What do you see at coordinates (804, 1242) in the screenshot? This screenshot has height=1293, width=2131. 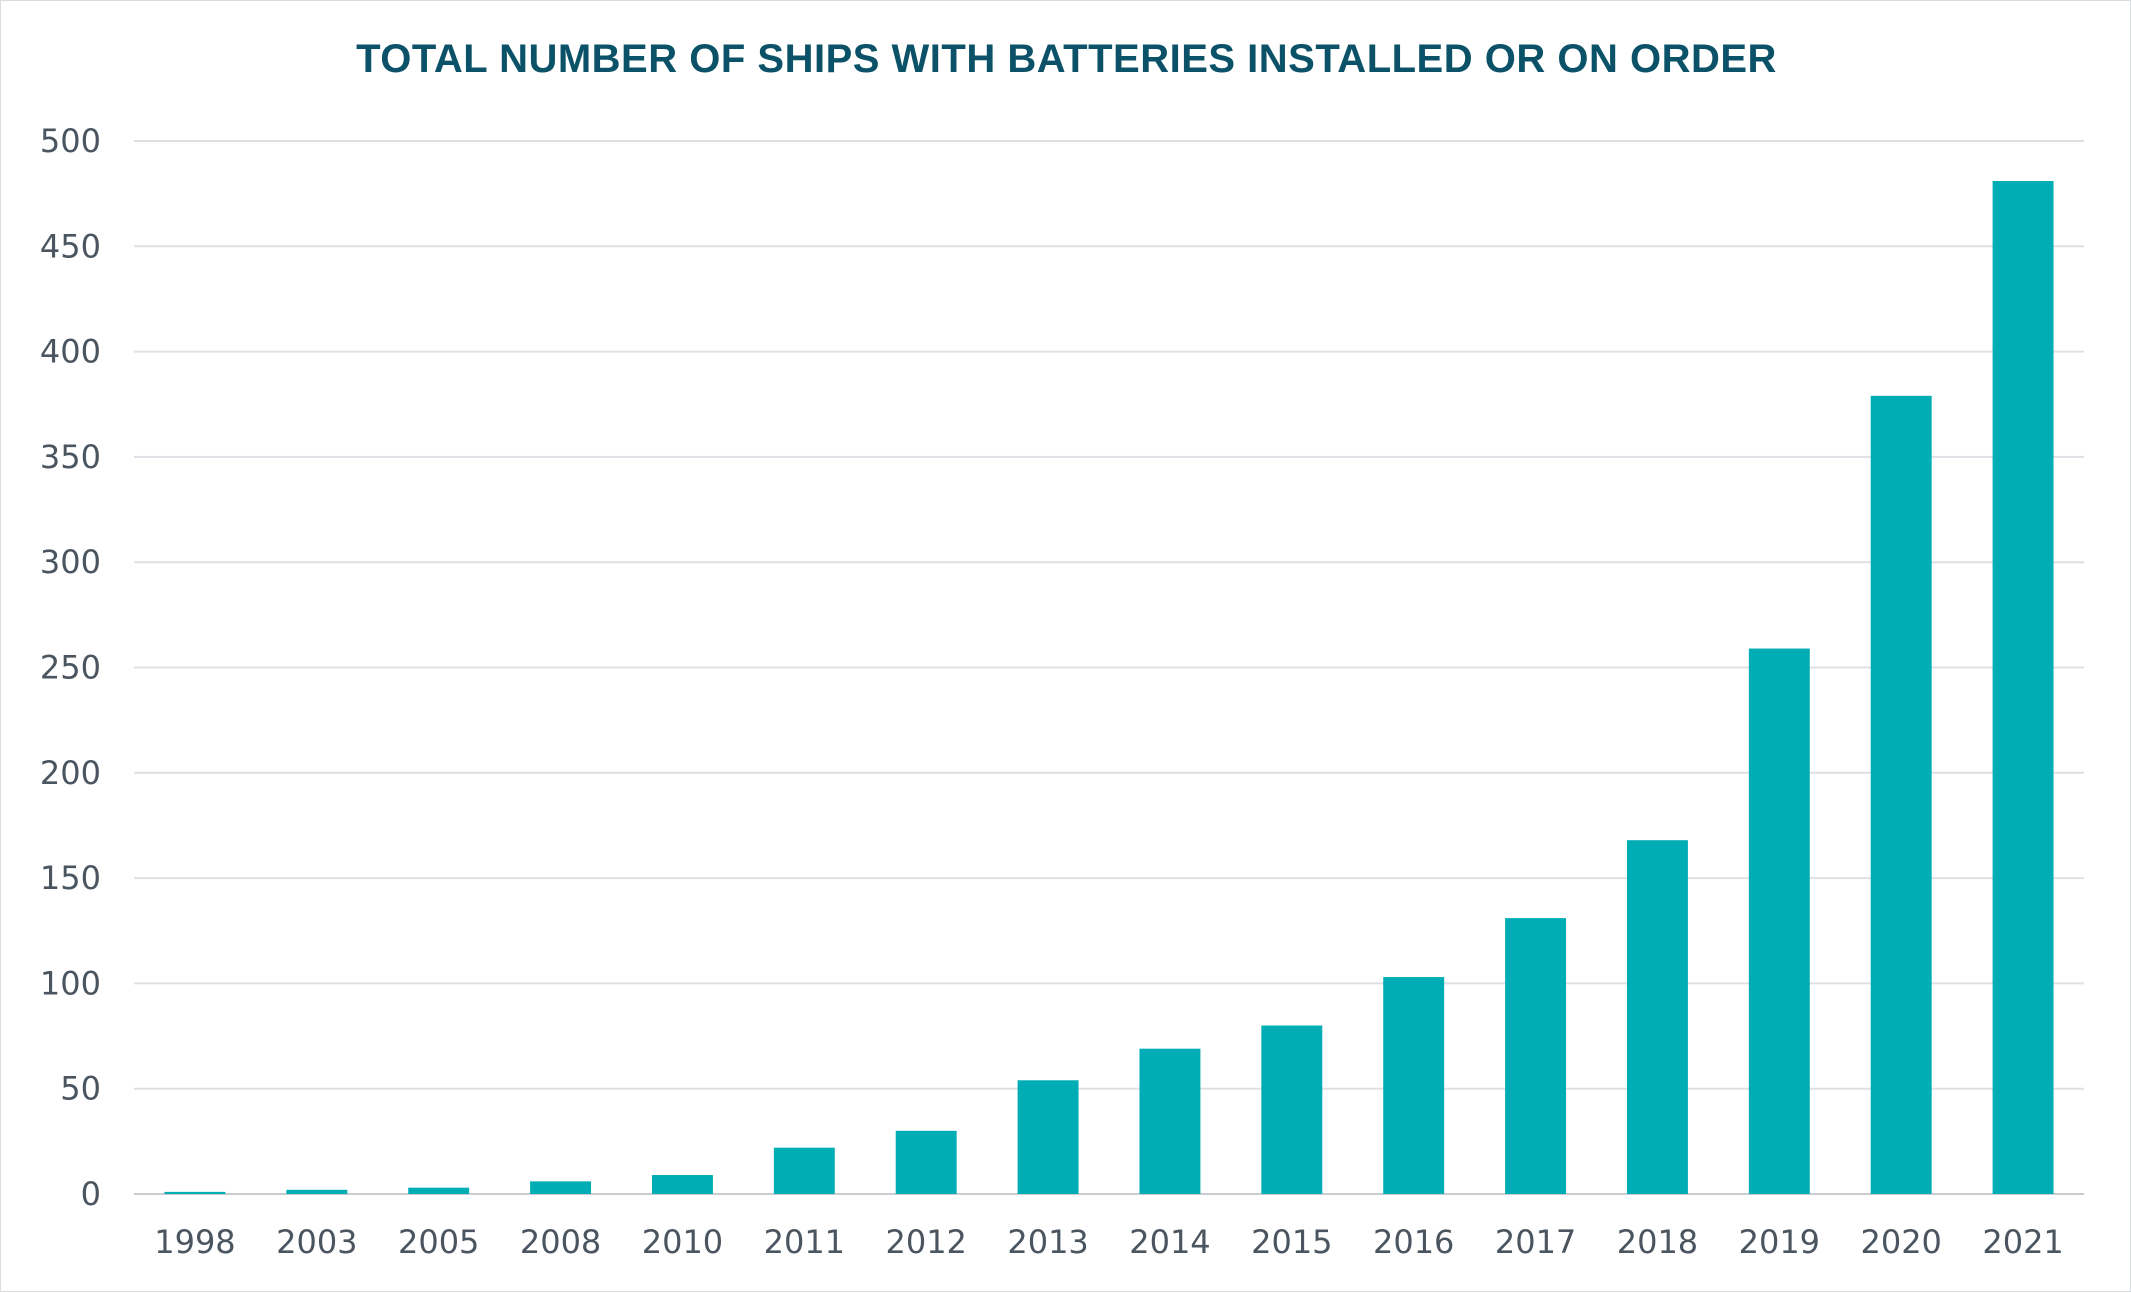 I see `x-tick-label: 2011` at bounding box center [804, 1242].